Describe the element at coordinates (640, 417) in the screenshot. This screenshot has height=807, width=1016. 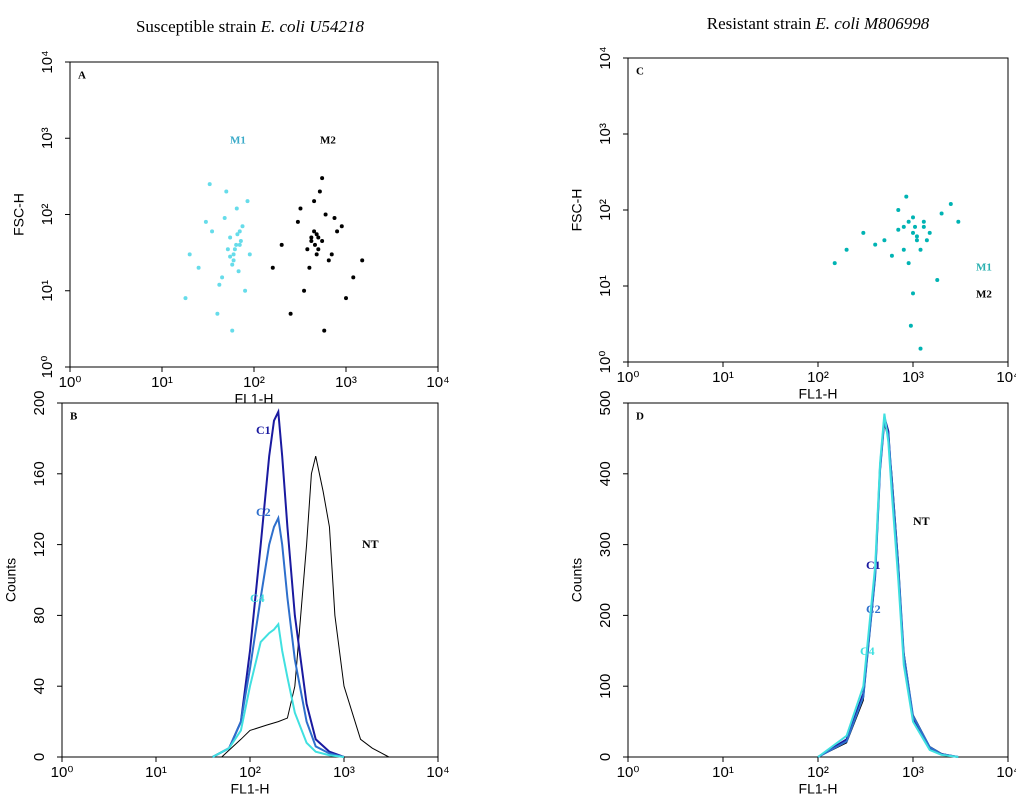
I see `panel-letter: D` at that location.